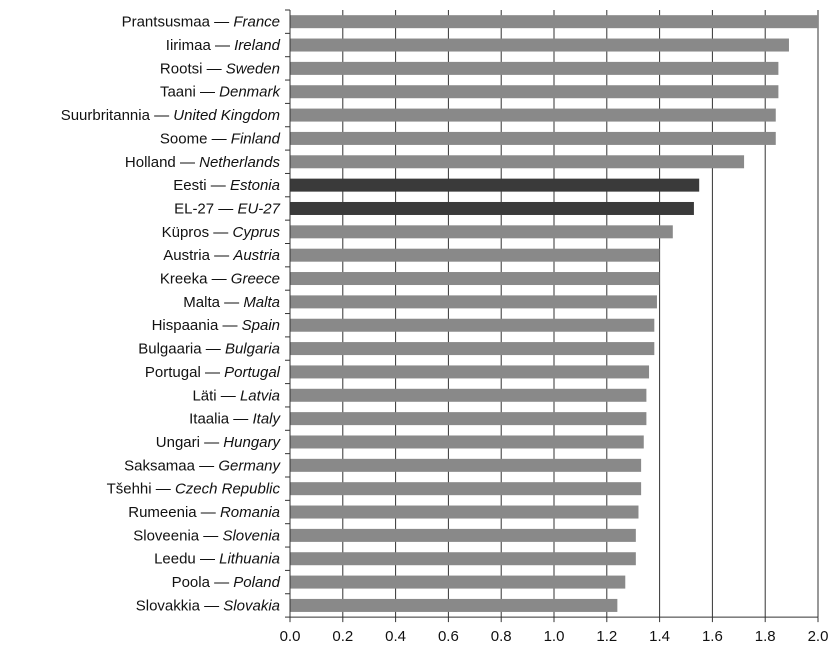 The height and width of the screenshot is (652, 832). Describe the element at coordinates (227, 208) in the screenshot. I see `category-label: EL-27 — EU-27` at that location.